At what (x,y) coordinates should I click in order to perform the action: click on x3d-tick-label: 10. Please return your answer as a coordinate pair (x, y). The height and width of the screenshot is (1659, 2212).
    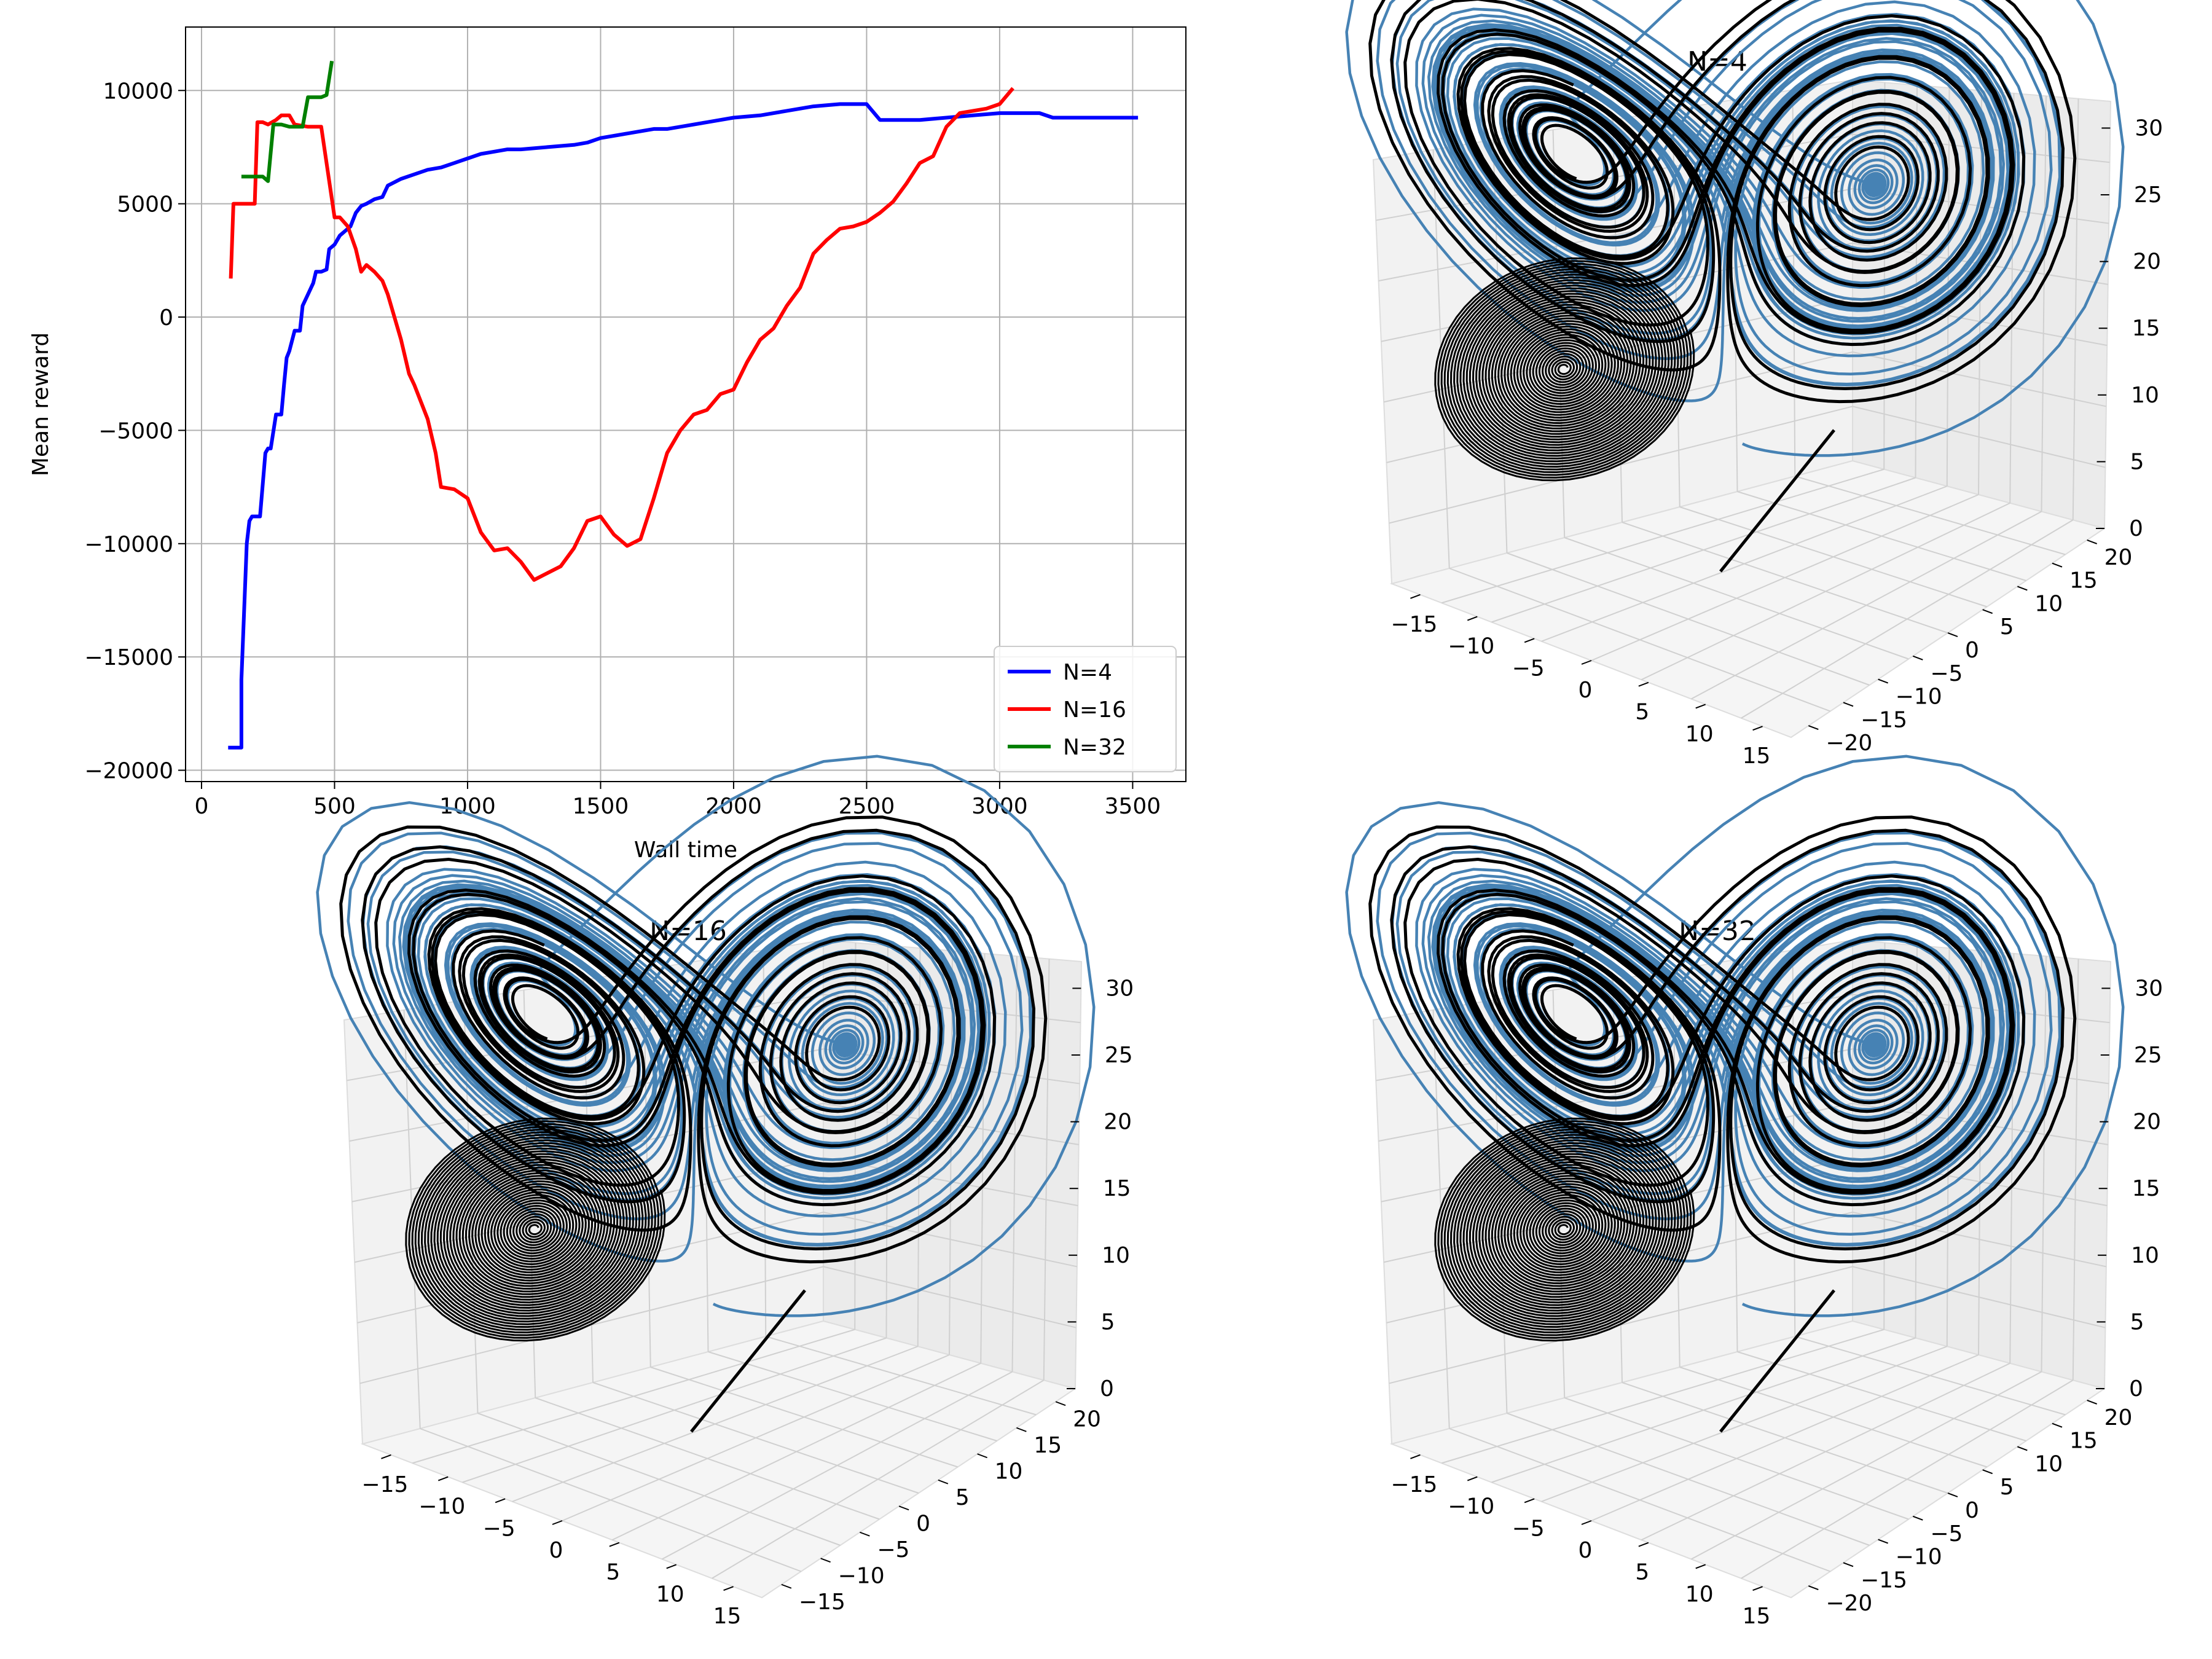
    Looking at the image, I should click on (1699, 1594).